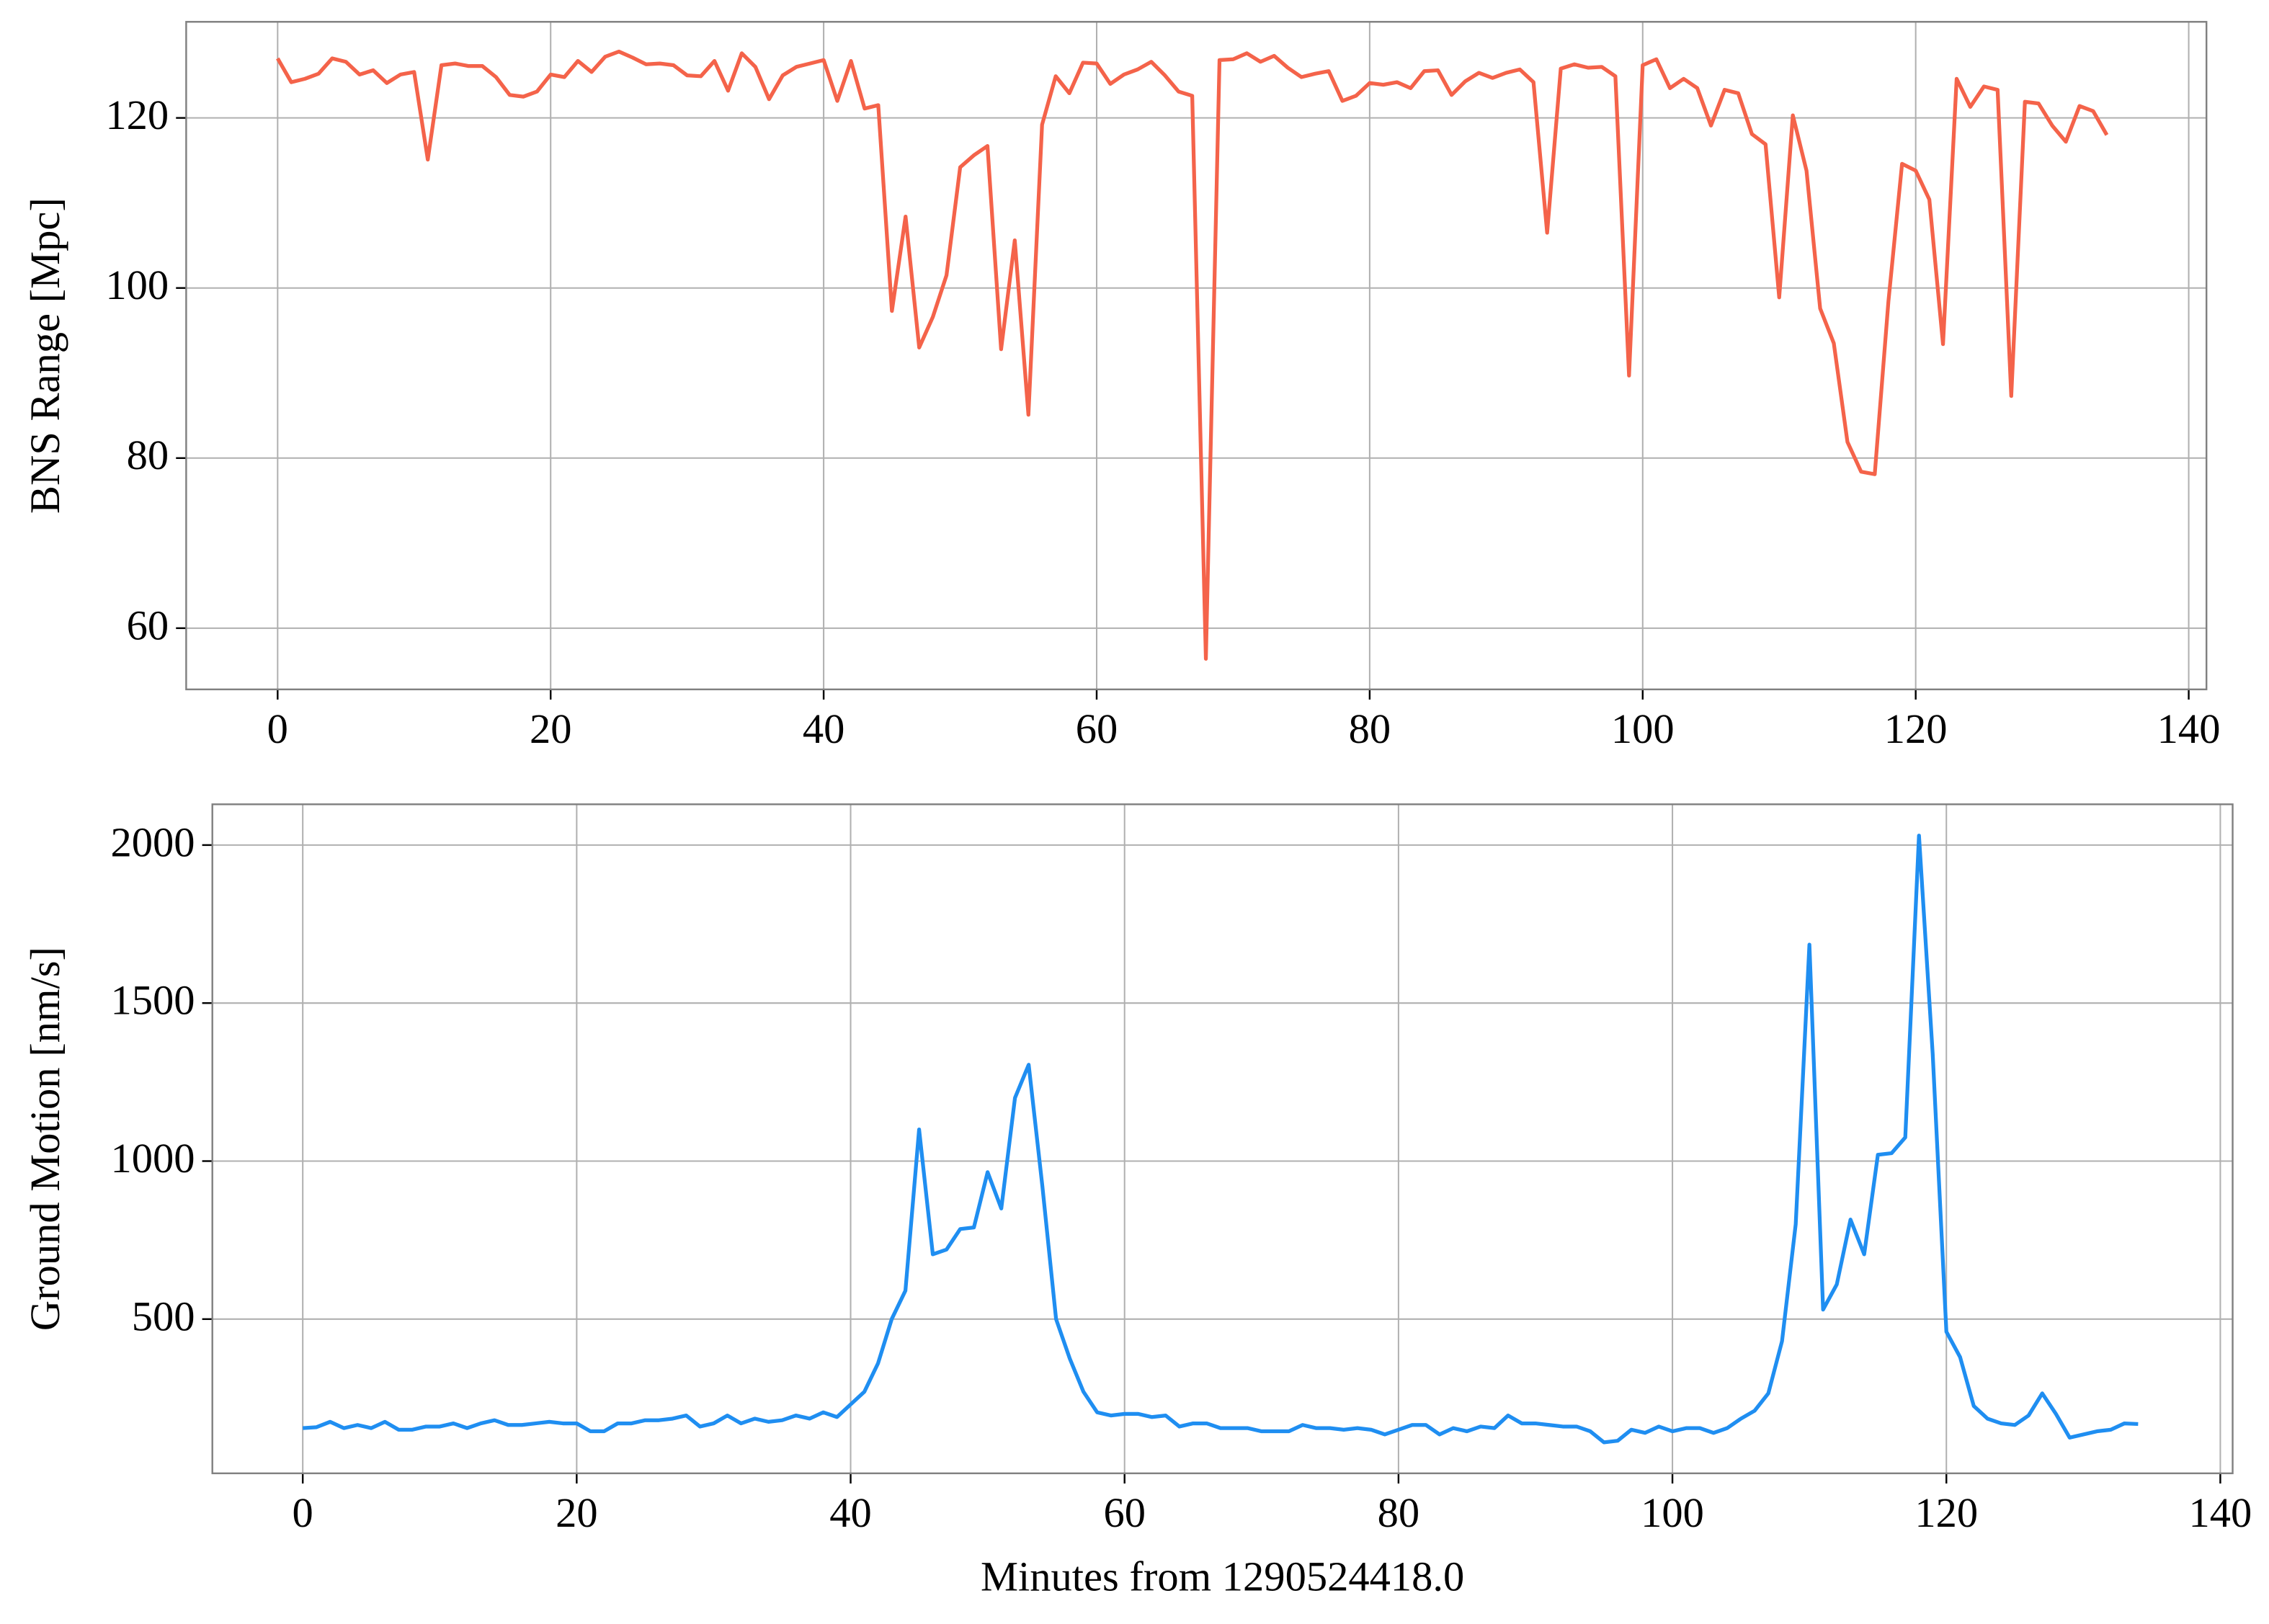 This screenshot has height=1624, width=2269. I want to click on x-axis-label: Minutes from 1290524418.0, so click(1222, 1576).